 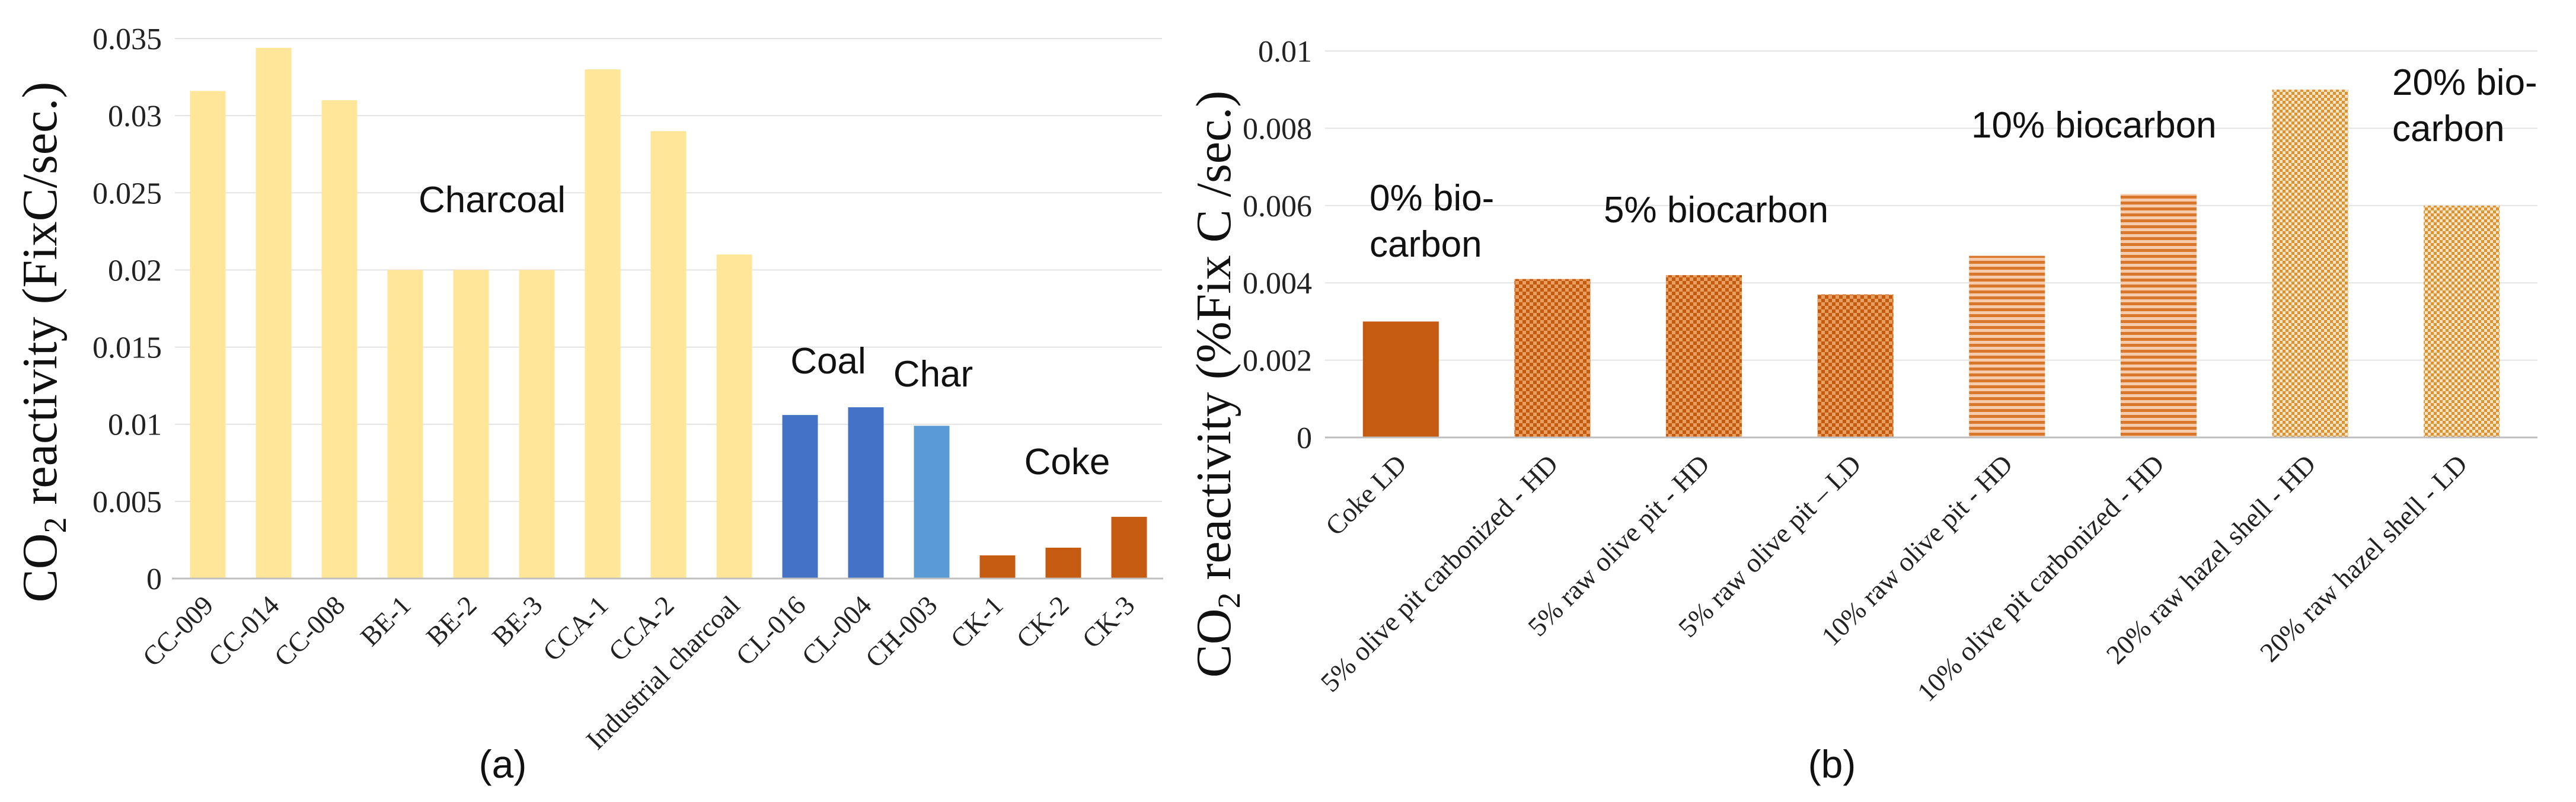 What do you see at coordinates (1277, 284) in the screenshot?
I see `y-tick-label: 0.004` at bounding box center [1277, 284].